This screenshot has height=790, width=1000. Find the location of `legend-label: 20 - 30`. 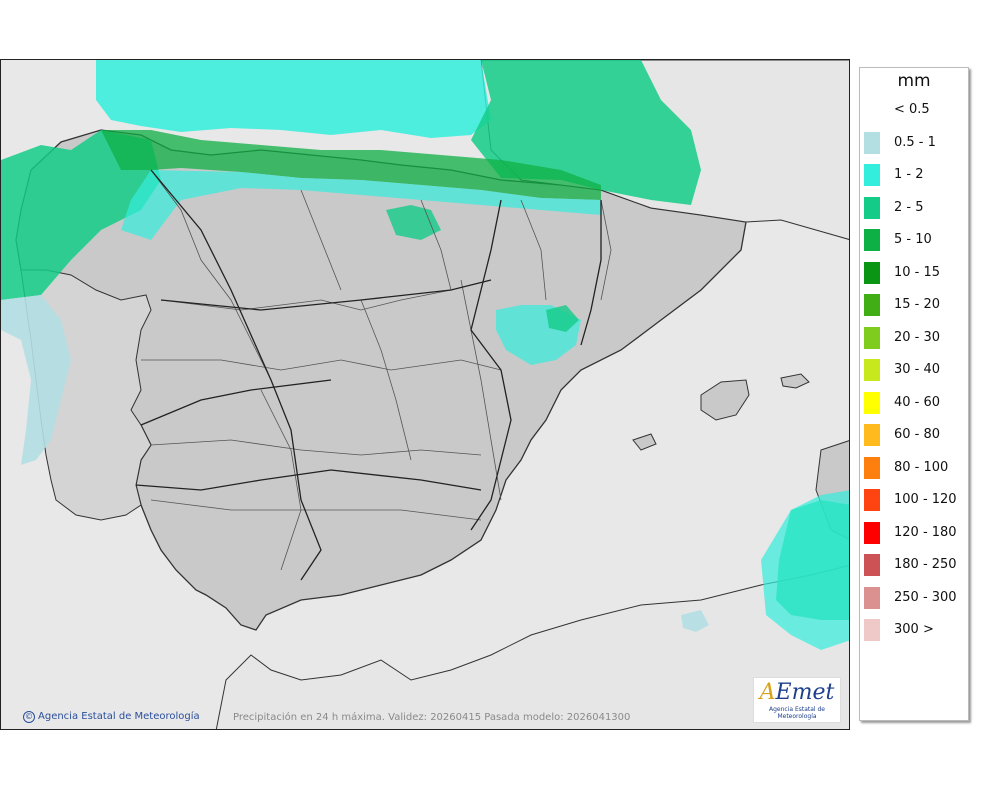

legend-label: 20 - 30 is located at coordinates (917, 337).